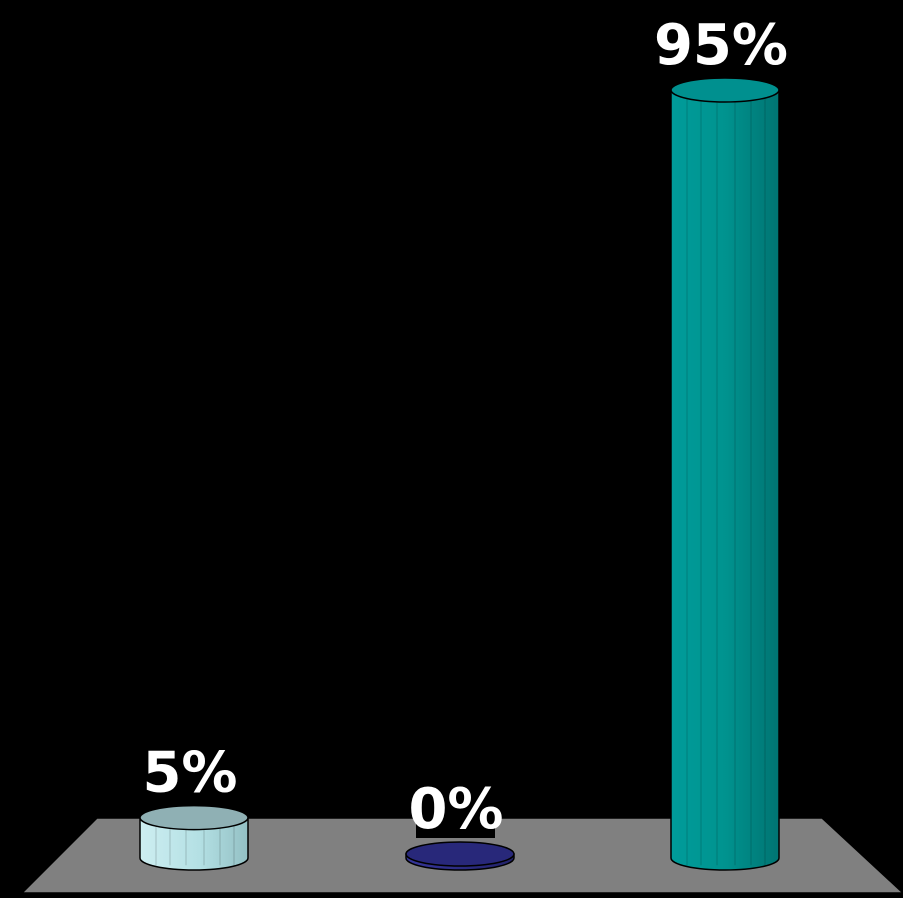  I want to click on data-label-2: 95%, so click(721, 45).